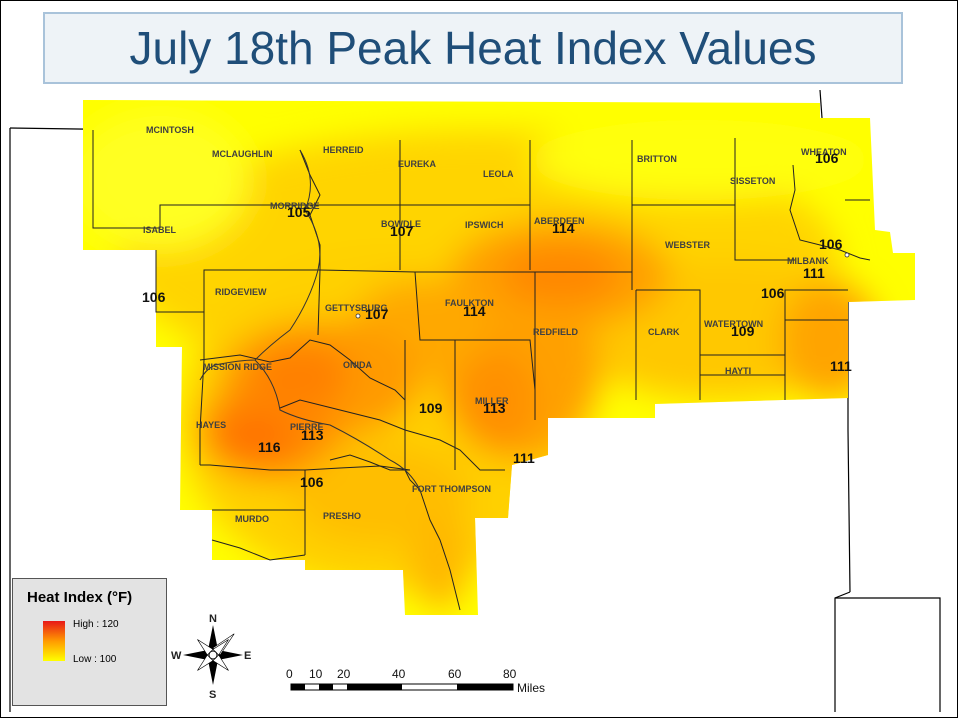 The width and height of the screenshot is (960, 720). Describe the element at coordinates (310, 320) in the screenshot. I see `missouri-river` at that location.